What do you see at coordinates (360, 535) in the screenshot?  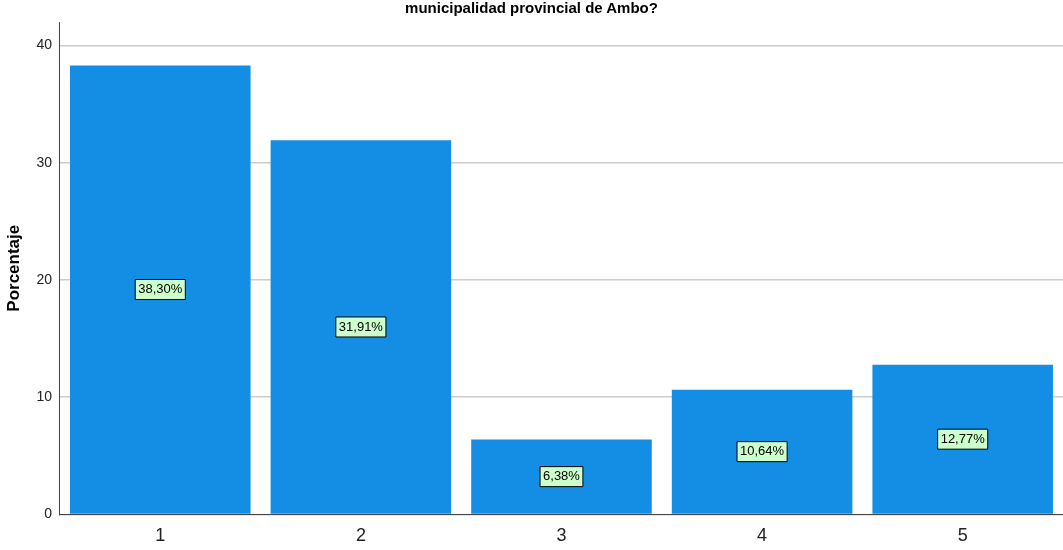 I see `x-tick-label: 2` at bounding box center [360, 535].